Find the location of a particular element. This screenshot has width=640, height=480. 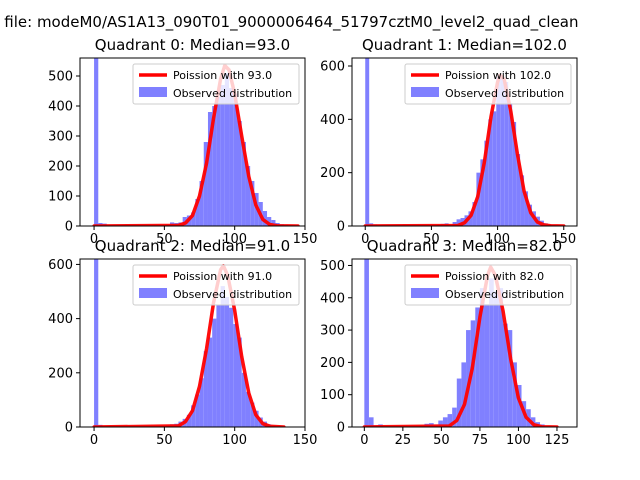

x-tick-label: 150 is located at coordinates (563, 239).